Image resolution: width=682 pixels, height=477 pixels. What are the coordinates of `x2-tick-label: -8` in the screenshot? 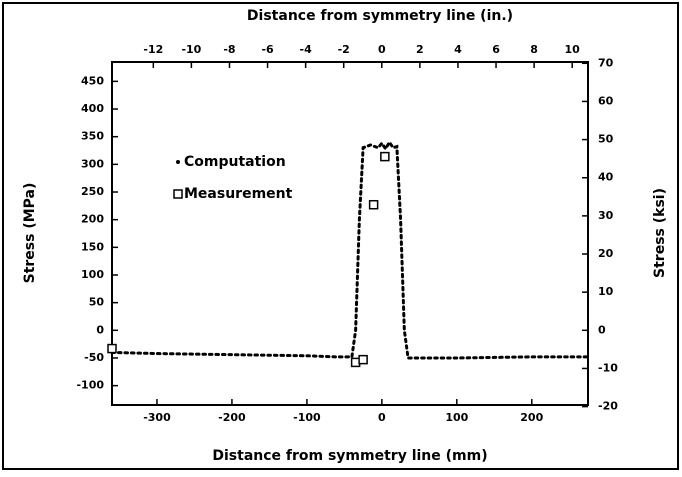 It's located at (229, 49).